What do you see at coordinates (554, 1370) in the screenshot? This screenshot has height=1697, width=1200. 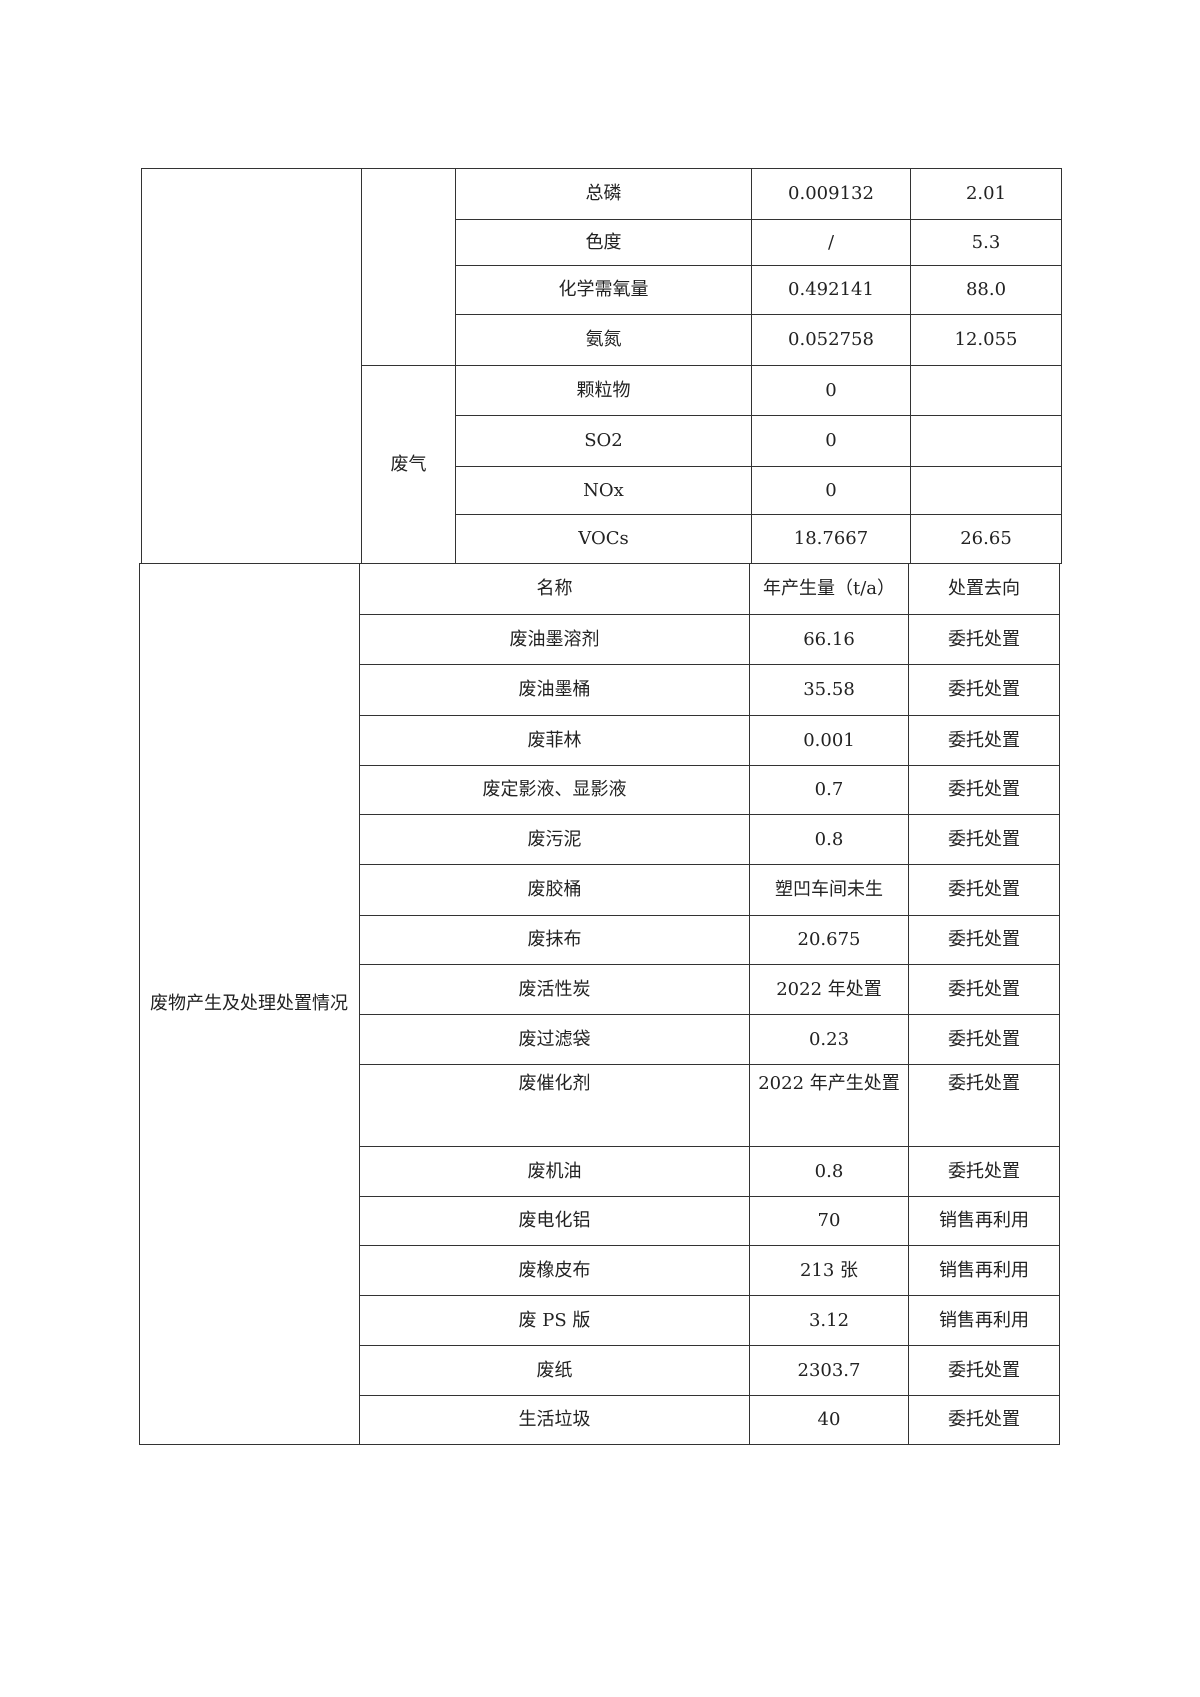 I see `waste-name: 废纸` at bounding box center [554, 1370].